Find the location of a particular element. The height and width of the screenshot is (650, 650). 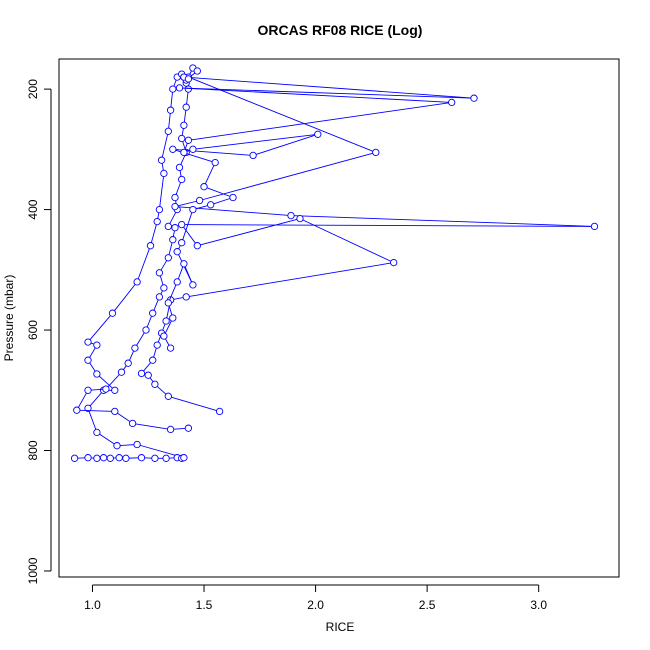

x-axis-label: RICE is located at coordinates (340, 627).